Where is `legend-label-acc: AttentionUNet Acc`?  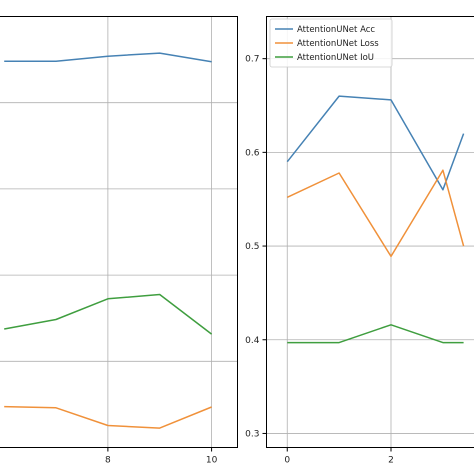
legend-label-acc: AttentionUNet Acc is located at coordinates (336, 30).